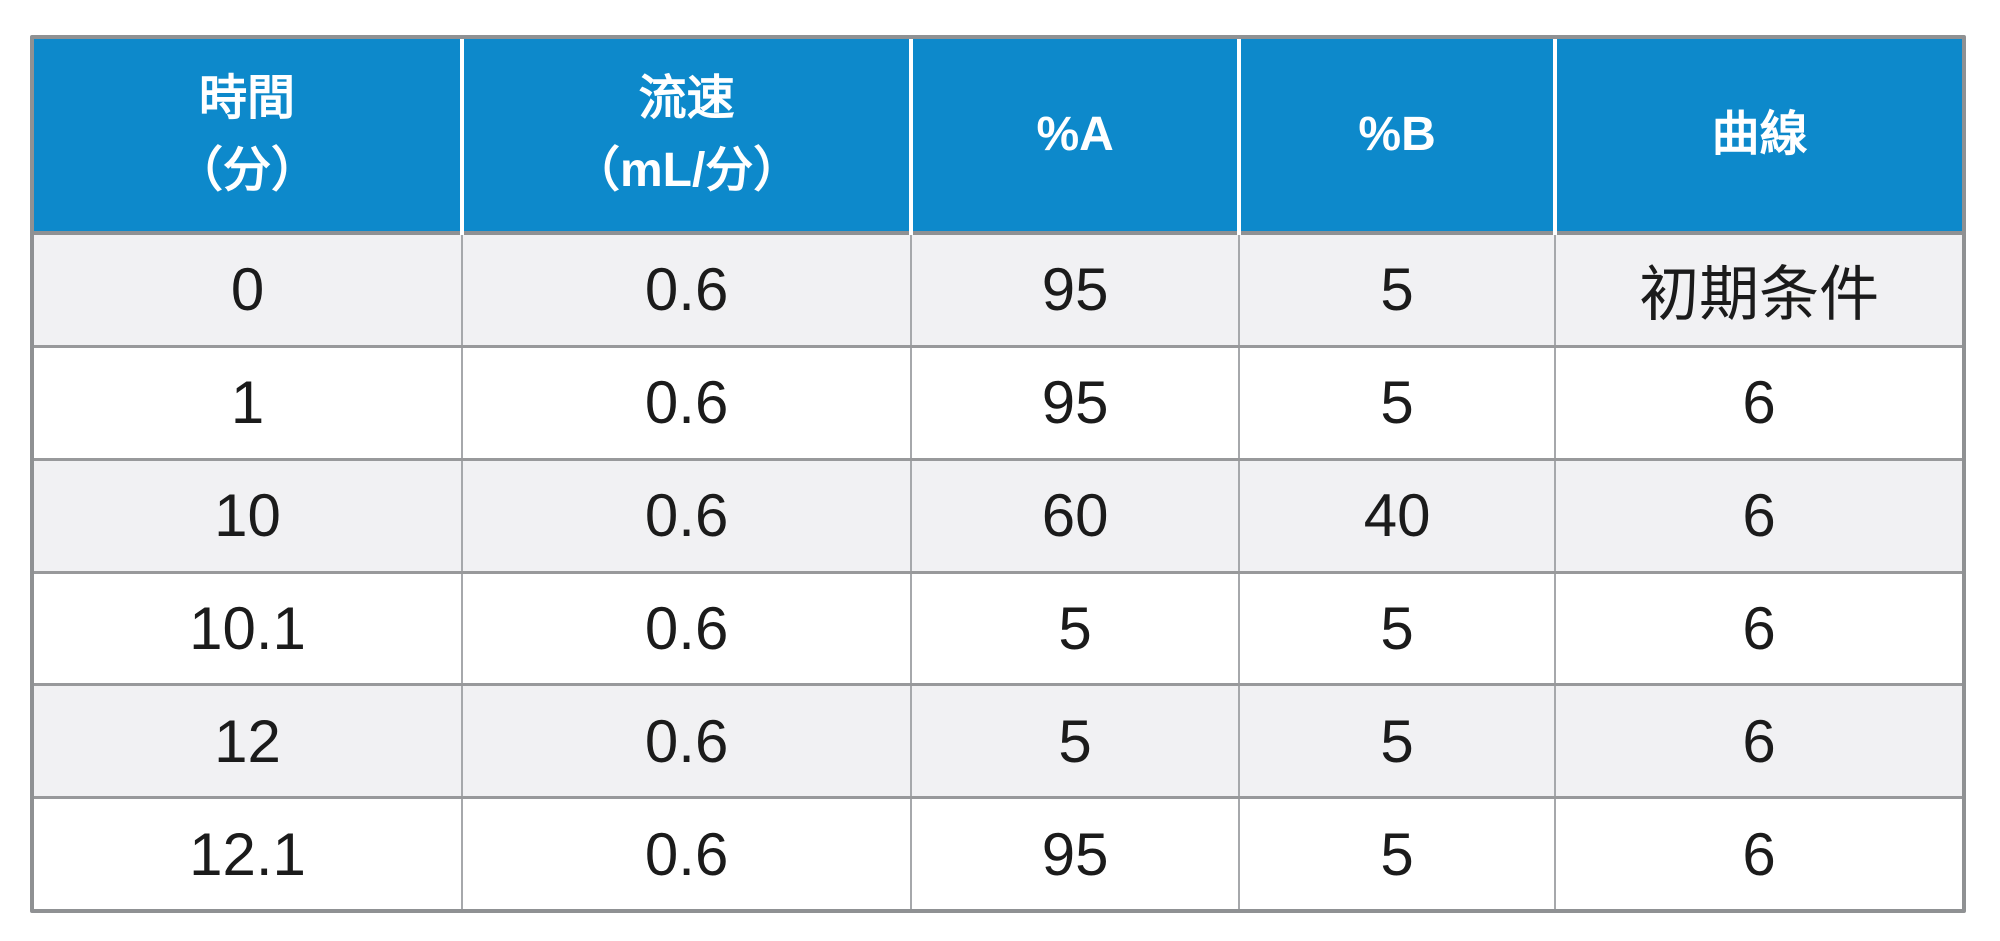 This screenshot has height=941, width=2000. I want to click on cell-time: 12.1, so click(248, 852).